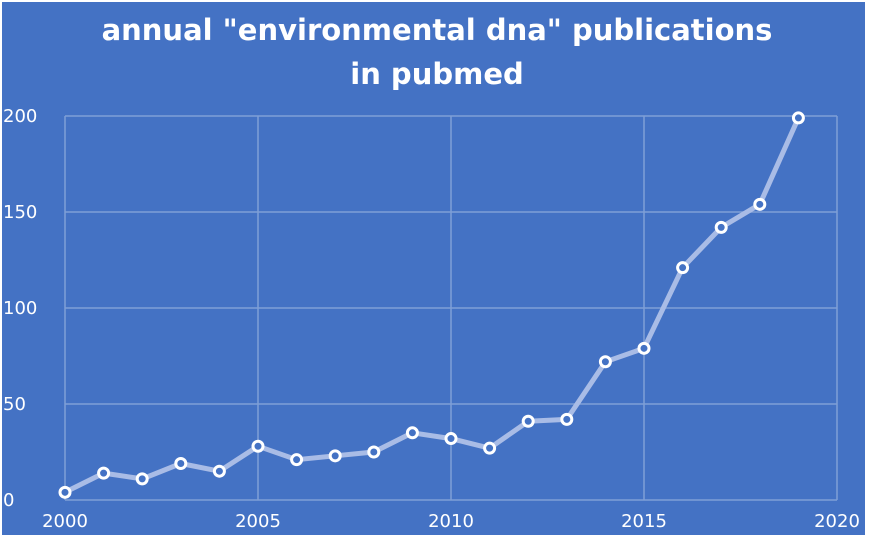 This screenshot has height=538, width=874. What do you see at coordinates (8, 500) in the screenshot?
I see `y-tick-label: 0` at bounding box center [8, 500].